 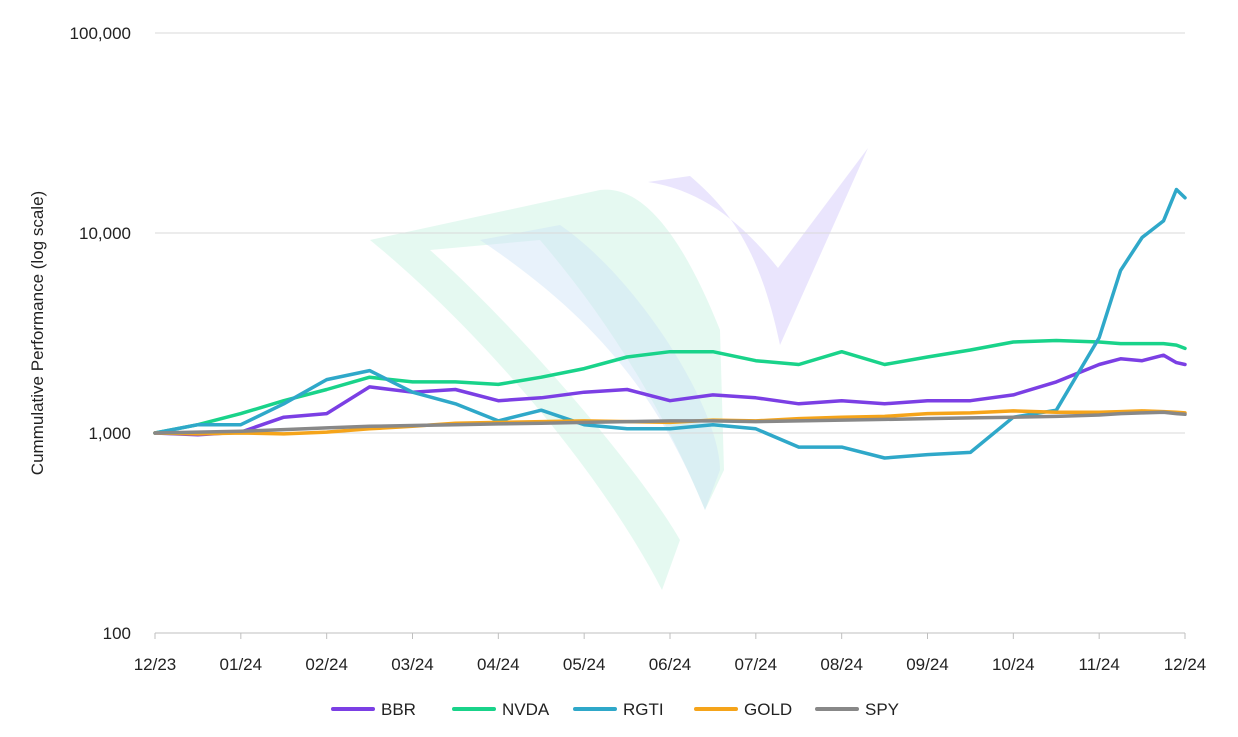 What do you see at coordinates (100, 333) in the screenshot?
I see `y-axis-ticks: 100 1,000 10,000 100,000` at bounding box center [100, 333].